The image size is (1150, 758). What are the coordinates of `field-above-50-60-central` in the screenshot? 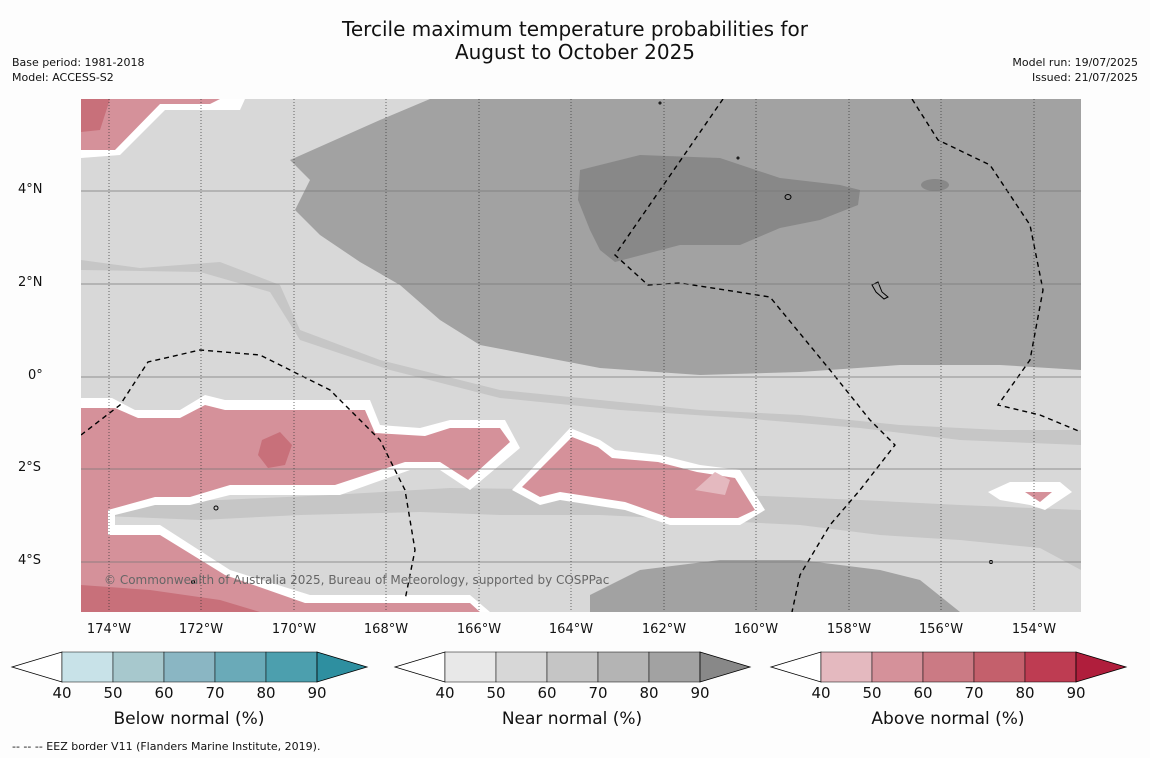 It's located at (638, 477).